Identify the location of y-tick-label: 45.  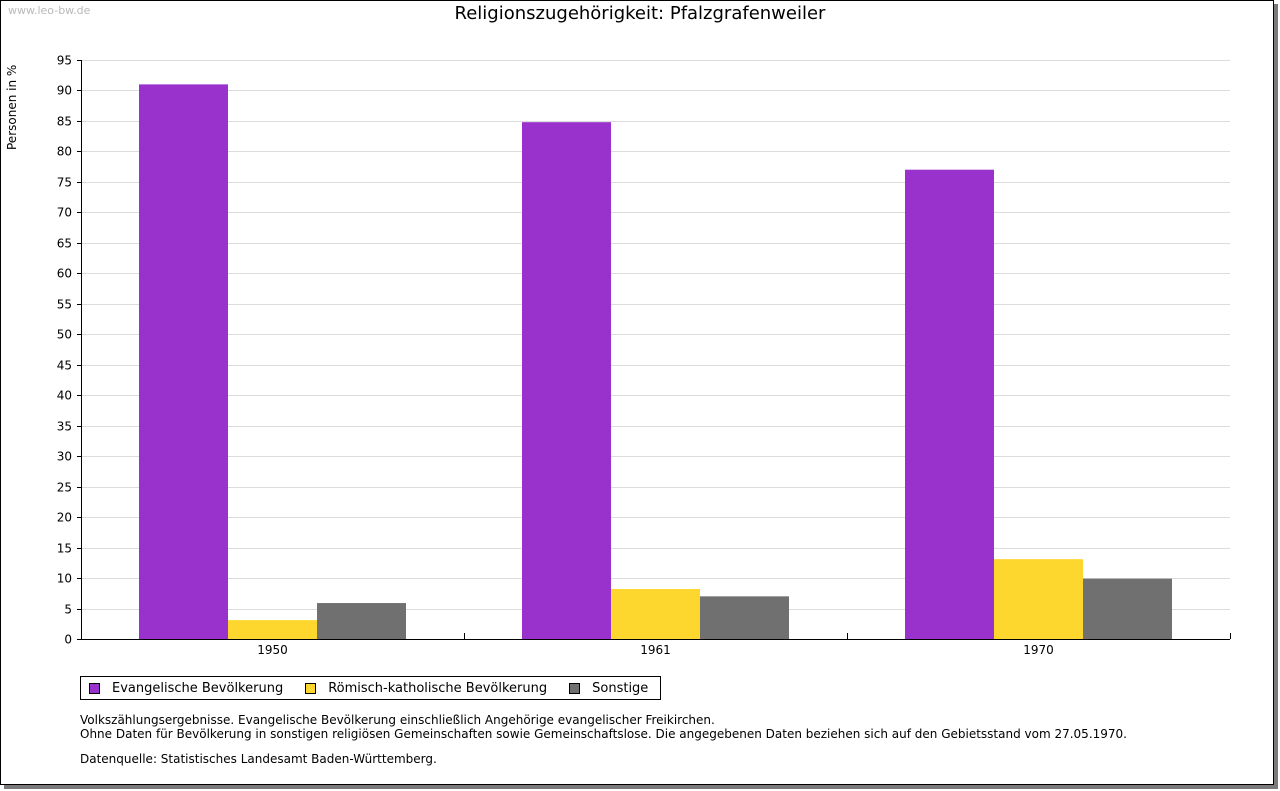
(64, 366).